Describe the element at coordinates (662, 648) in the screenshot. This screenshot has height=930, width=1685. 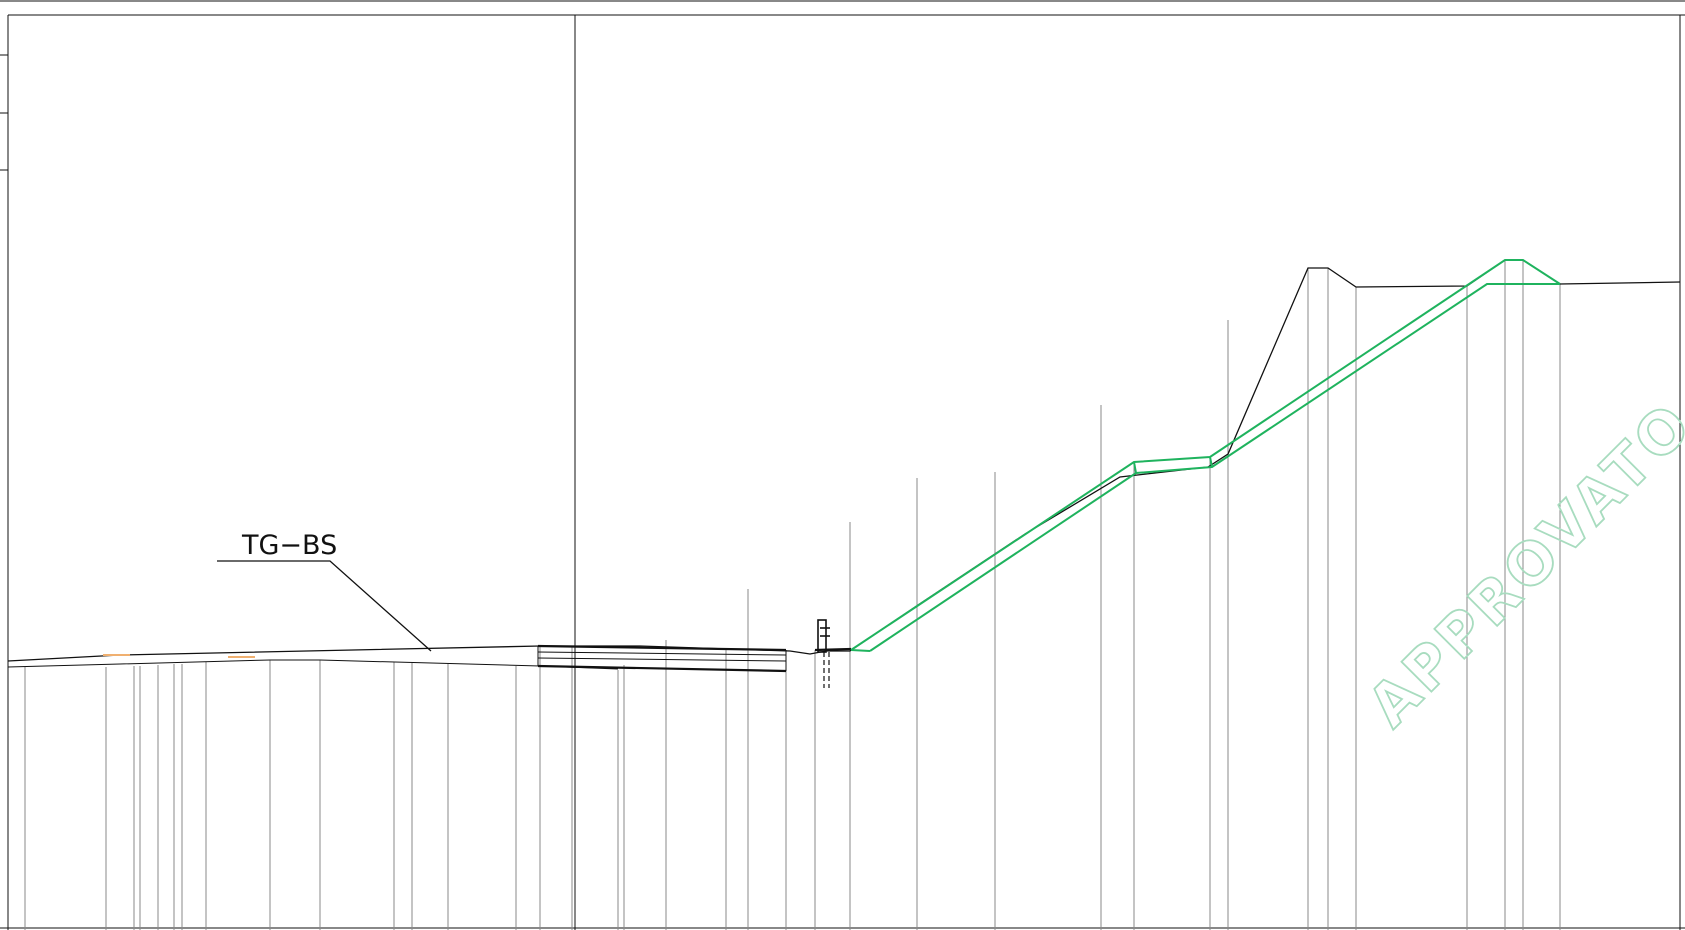
I see `pavement-top` at that location.